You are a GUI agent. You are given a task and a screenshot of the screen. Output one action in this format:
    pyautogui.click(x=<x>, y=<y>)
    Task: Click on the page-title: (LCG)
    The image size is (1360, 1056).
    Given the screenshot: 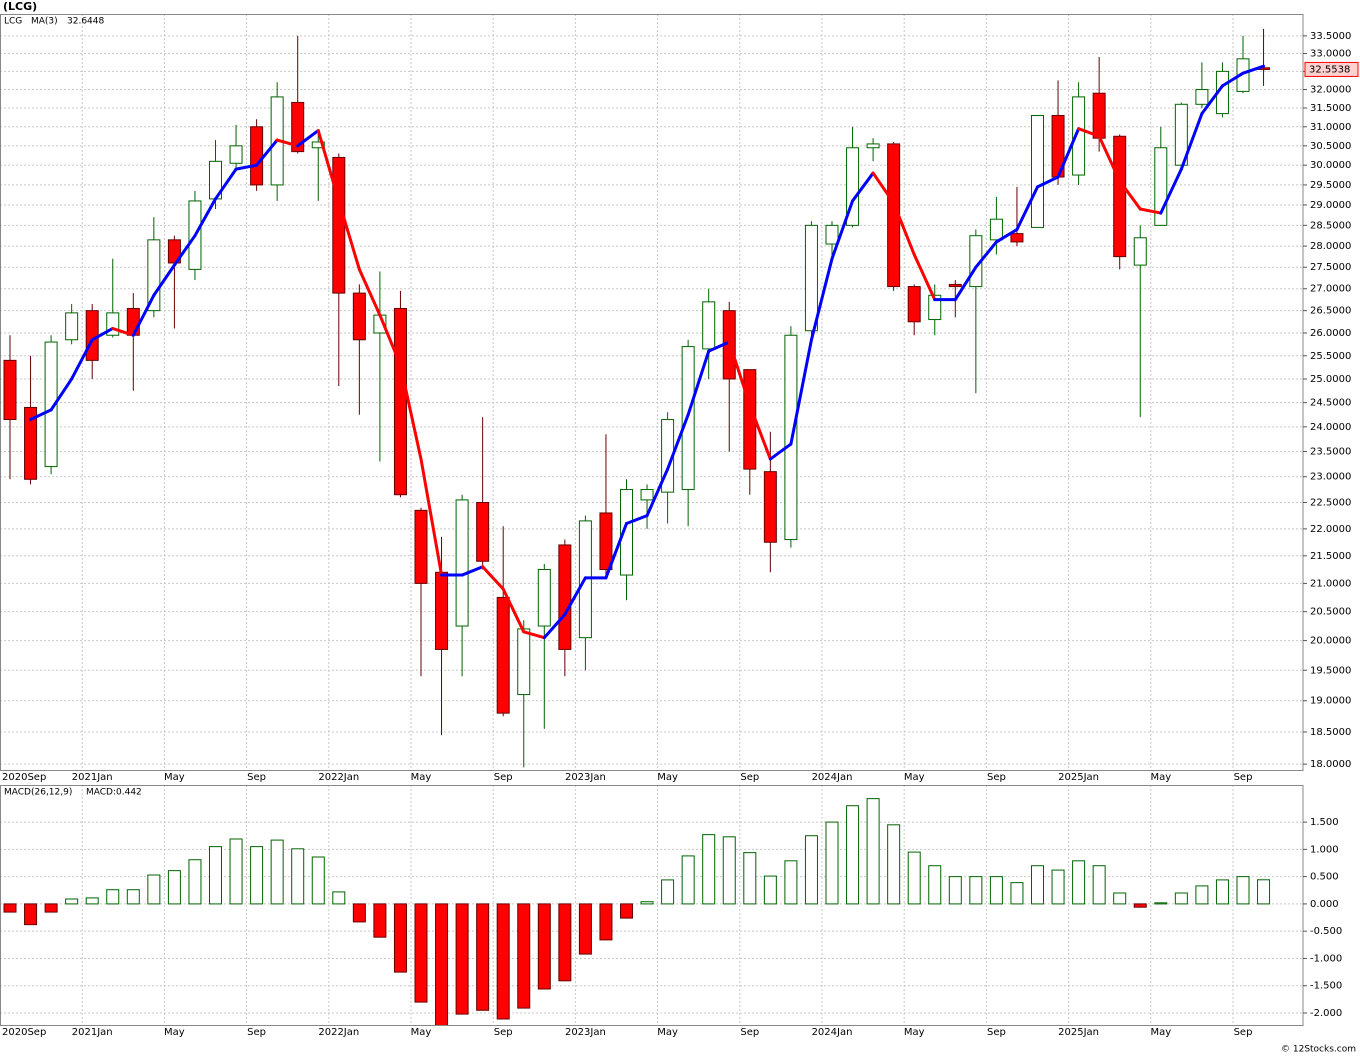 What is the action you would take?
    pyautogui.click(x=20, y=6)
    